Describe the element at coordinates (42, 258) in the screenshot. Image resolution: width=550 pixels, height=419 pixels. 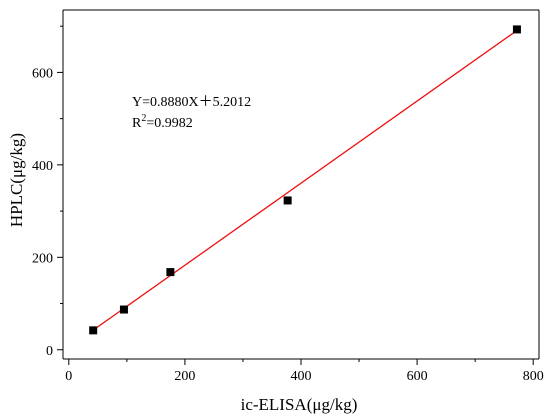
I see `y-tick-label: 200` at that location.